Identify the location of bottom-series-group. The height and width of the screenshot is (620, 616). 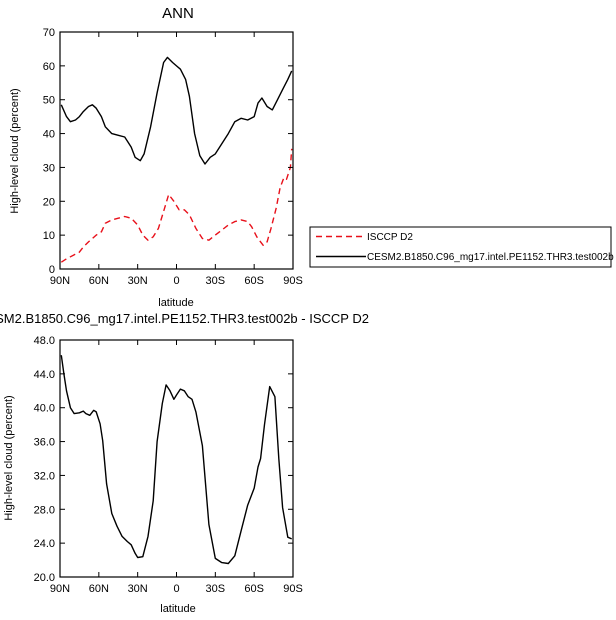
(176, 460).